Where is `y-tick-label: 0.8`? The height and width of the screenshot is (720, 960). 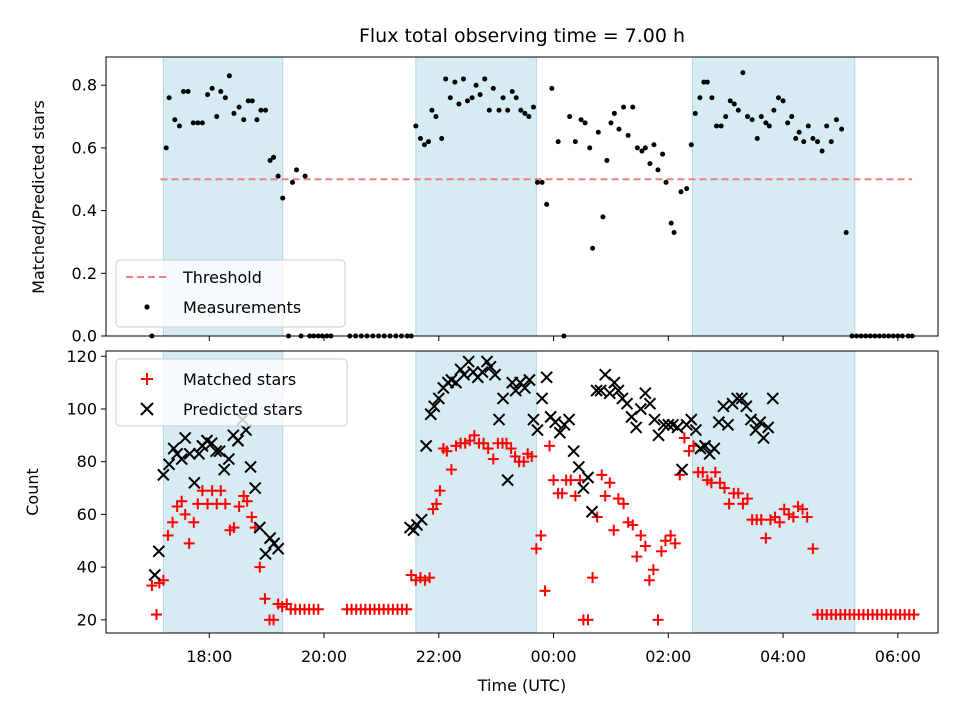 y-tick-label: 0.8 is located at coordinates (84, 85).